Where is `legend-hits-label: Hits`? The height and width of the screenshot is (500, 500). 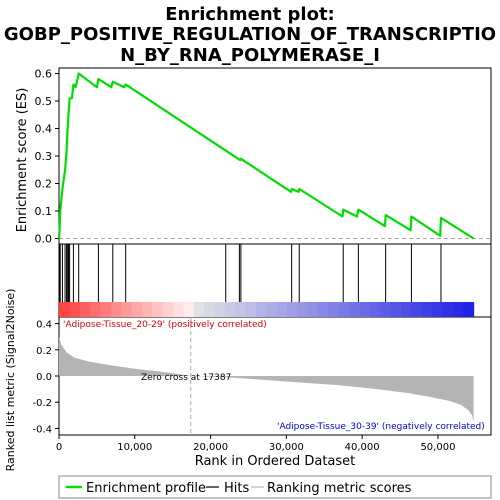 legend-hits-label: Hits is located at coordinates (236, 488).